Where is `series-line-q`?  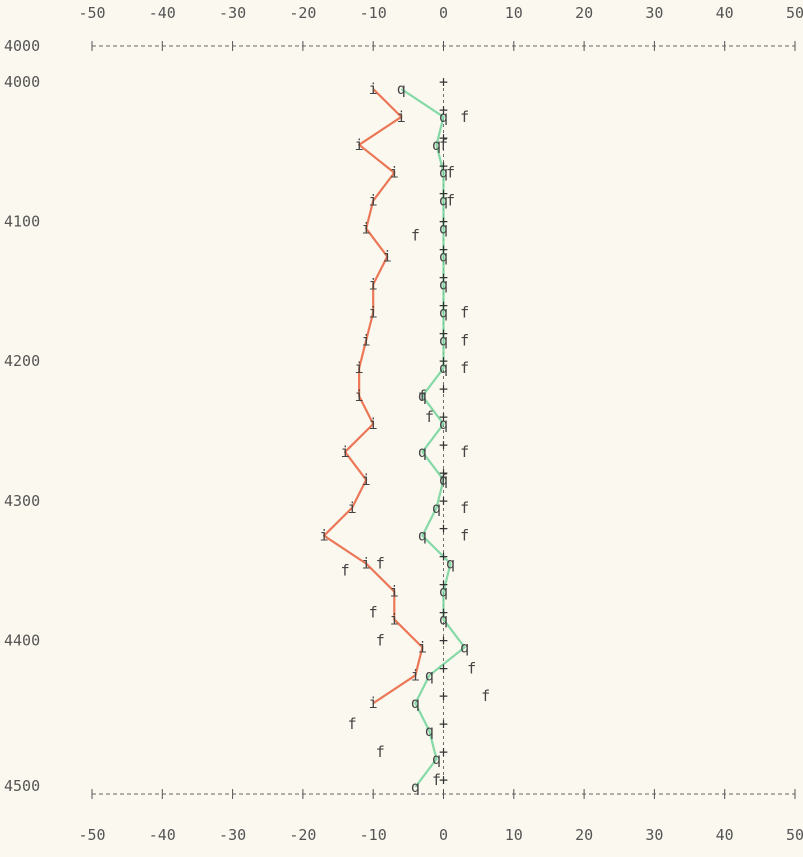 series-line-q is located at coordinates (433, 438).